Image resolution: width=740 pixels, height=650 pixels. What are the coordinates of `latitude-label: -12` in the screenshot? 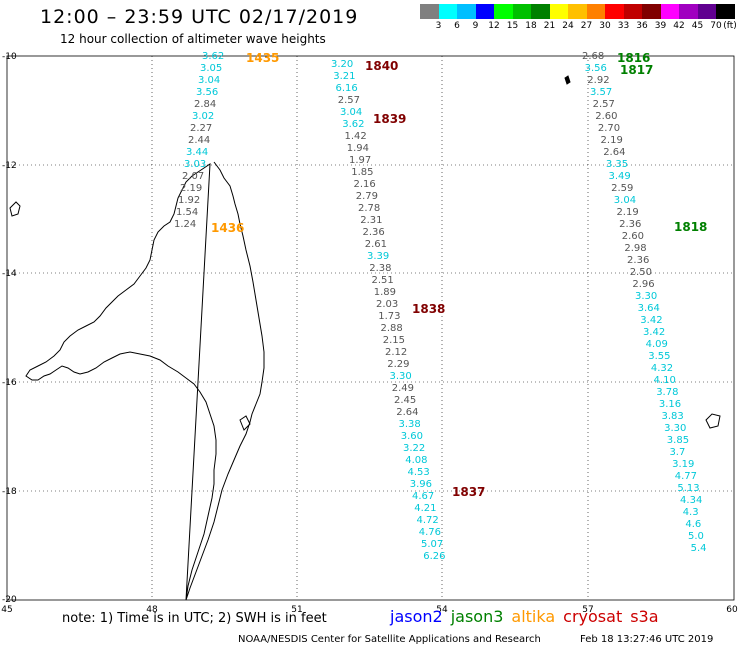 It's located at (9, 166).